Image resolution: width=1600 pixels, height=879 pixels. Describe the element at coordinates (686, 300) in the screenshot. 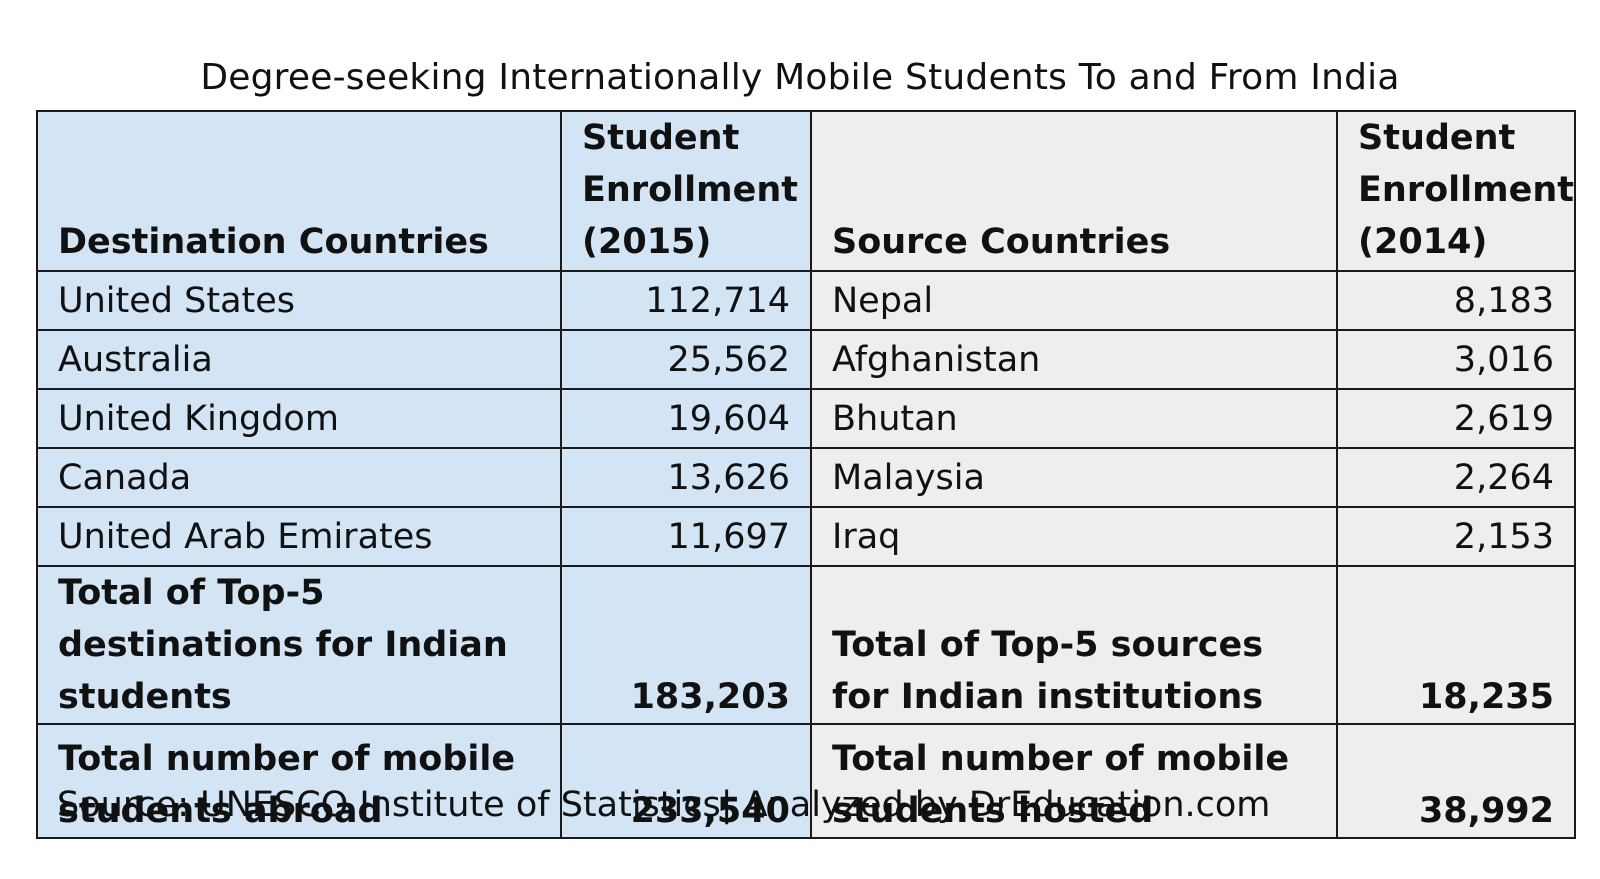

I see `destination-enrollment-cell: 112,714` at that location.